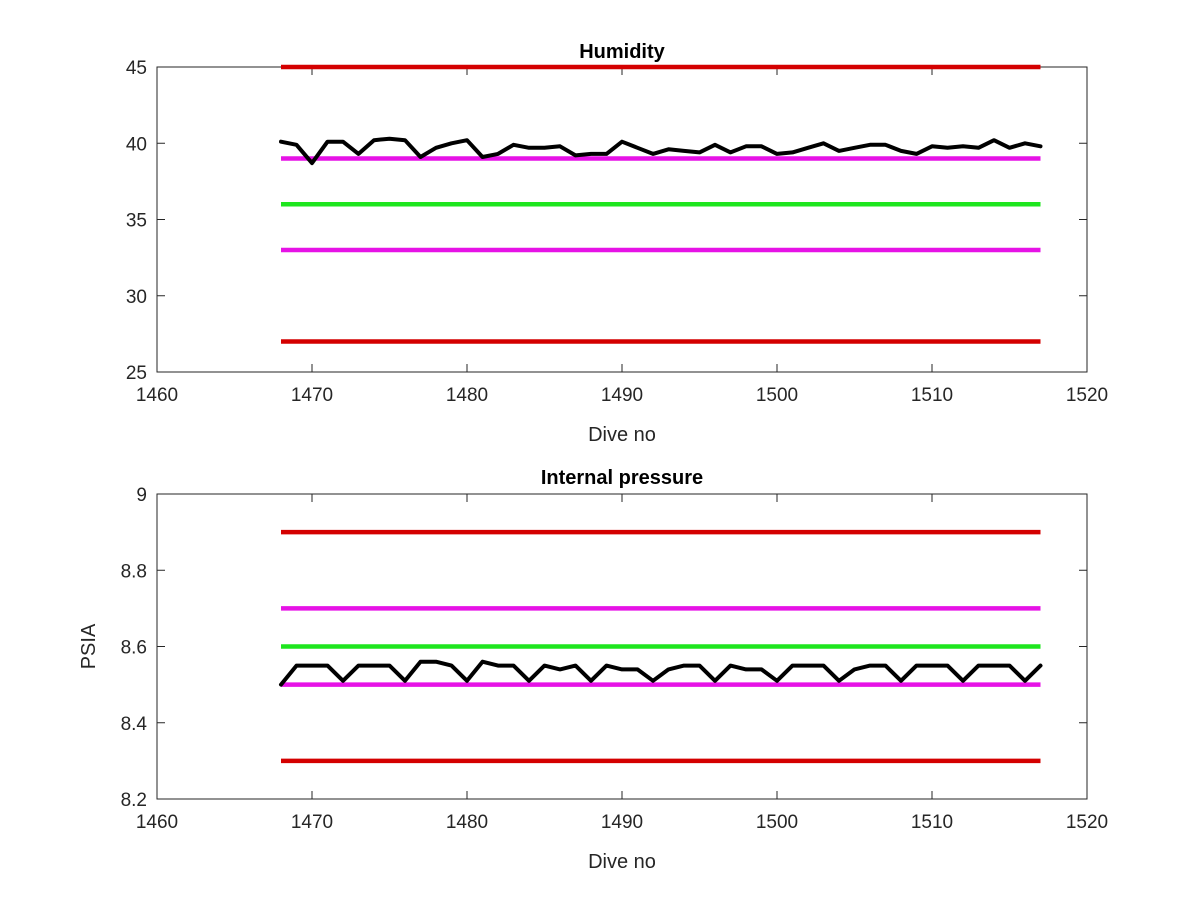  I want to click on y-tick-label: 25, so click(136, 373).